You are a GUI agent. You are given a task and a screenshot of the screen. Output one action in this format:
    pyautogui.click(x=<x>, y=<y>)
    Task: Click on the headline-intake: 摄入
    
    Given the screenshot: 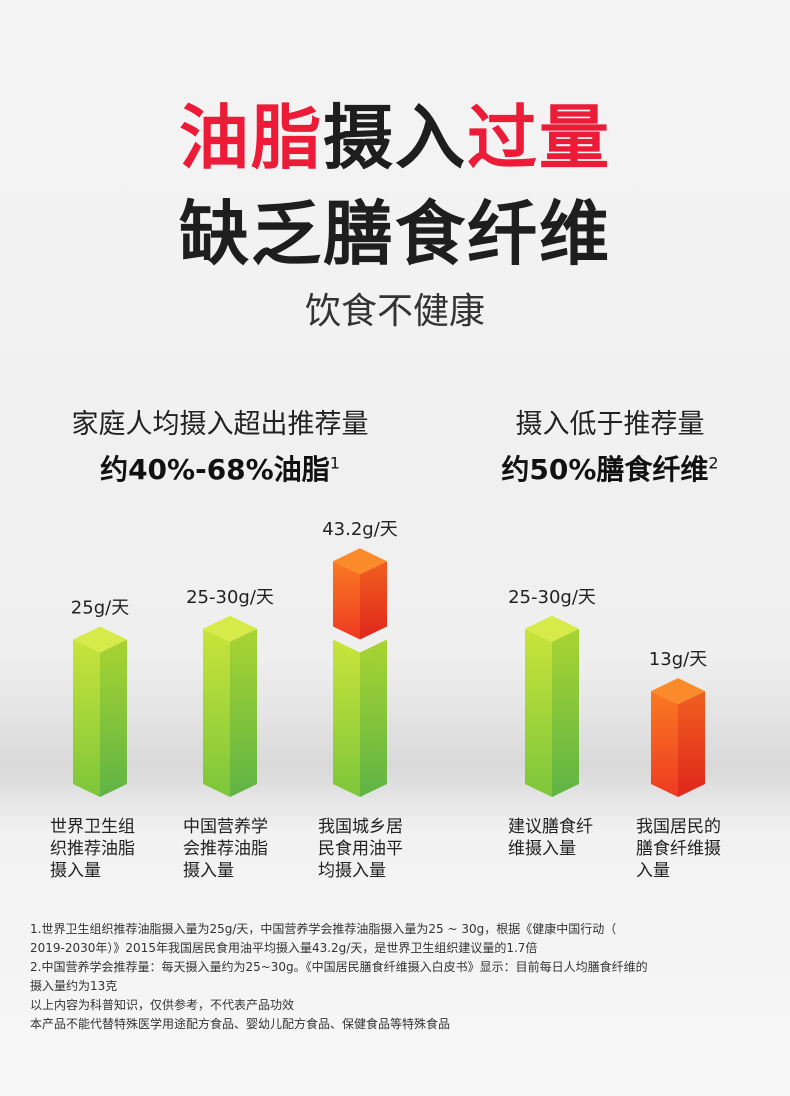 What is the action you would take?
    pyautogui.click(x=395, y=138)
    